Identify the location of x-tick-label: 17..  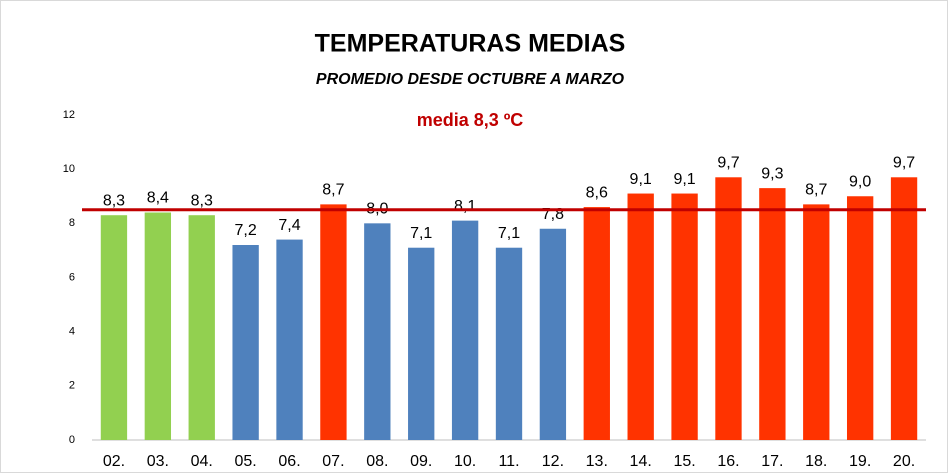
(772, 461).